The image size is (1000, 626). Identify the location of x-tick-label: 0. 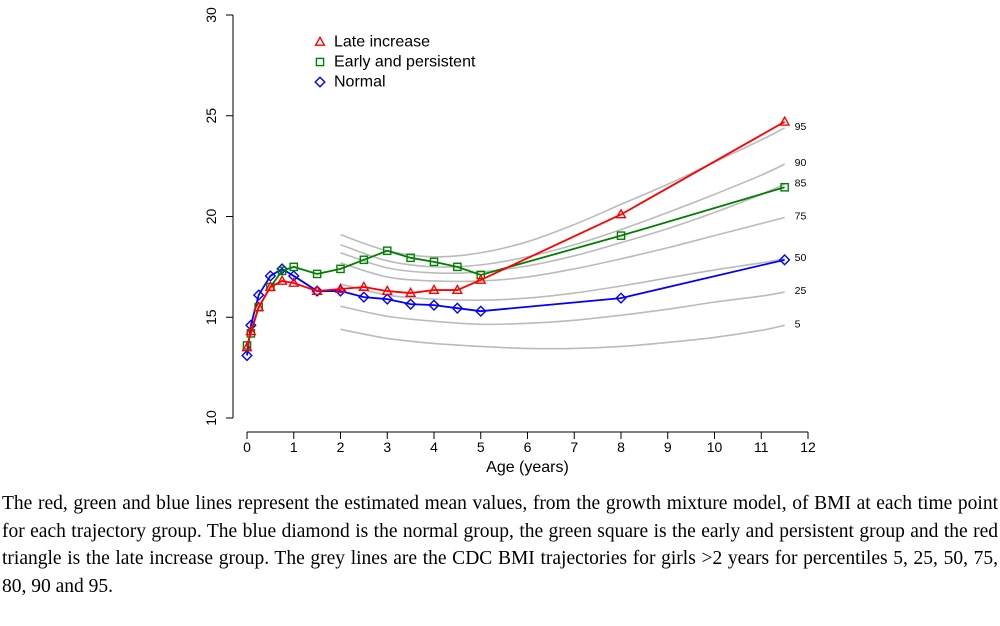
(247, 447).